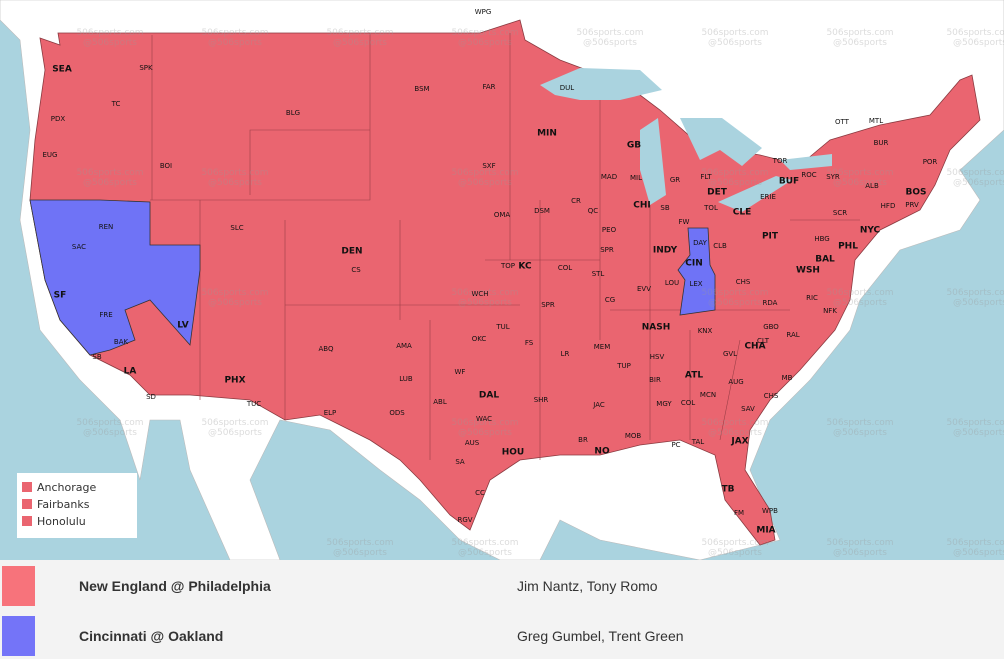  Describe the element at coordinates (665, 251) in the screenshot. I see `city-label: INDY` at that location.